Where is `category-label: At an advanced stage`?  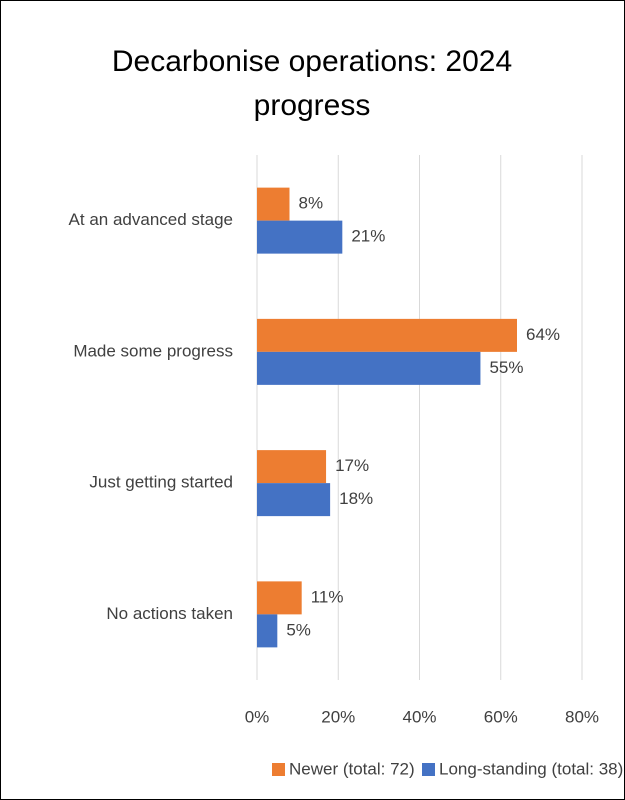
category-label: At an advanced stage is located at coordinates (151, 219).